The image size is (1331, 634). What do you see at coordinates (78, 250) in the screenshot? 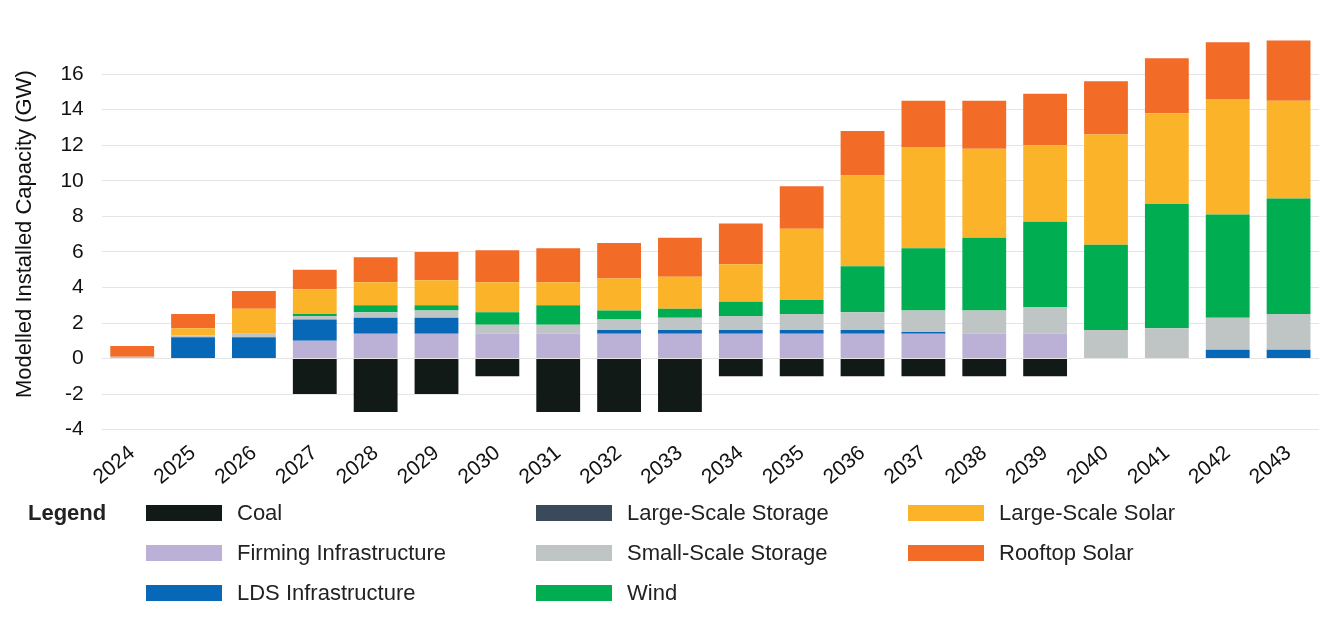
I see `y-tick-label: 6` at bounding box center [78, 250].